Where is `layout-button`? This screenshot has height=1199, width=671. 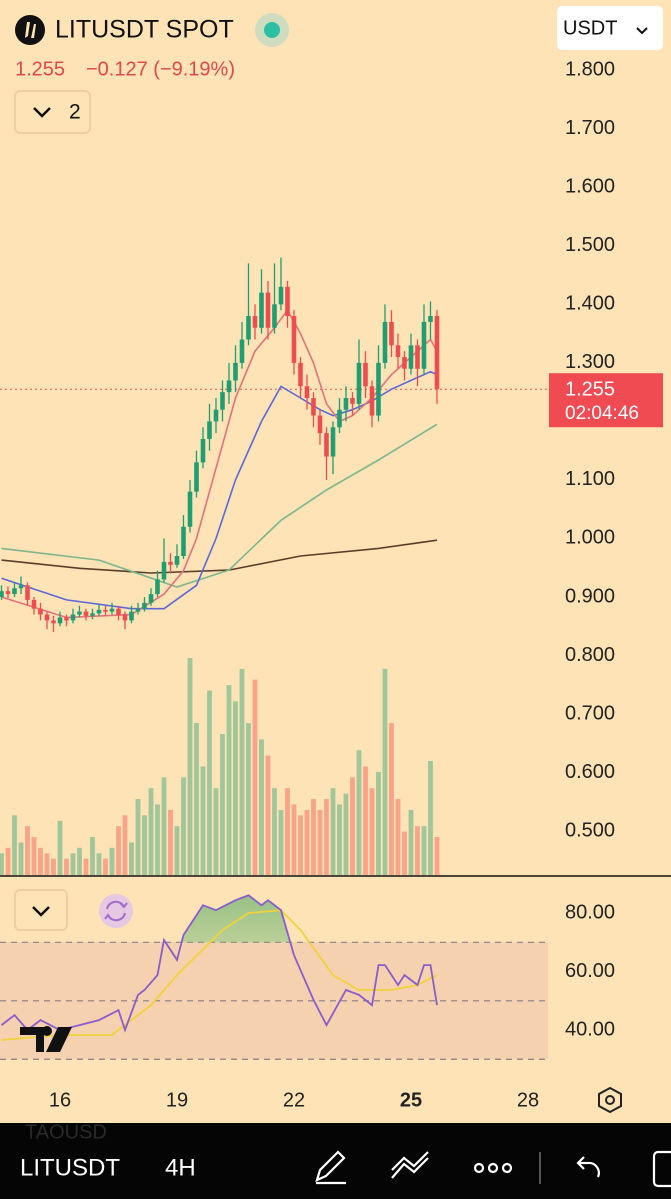 layout-button is located at coordinates (661, 1169).